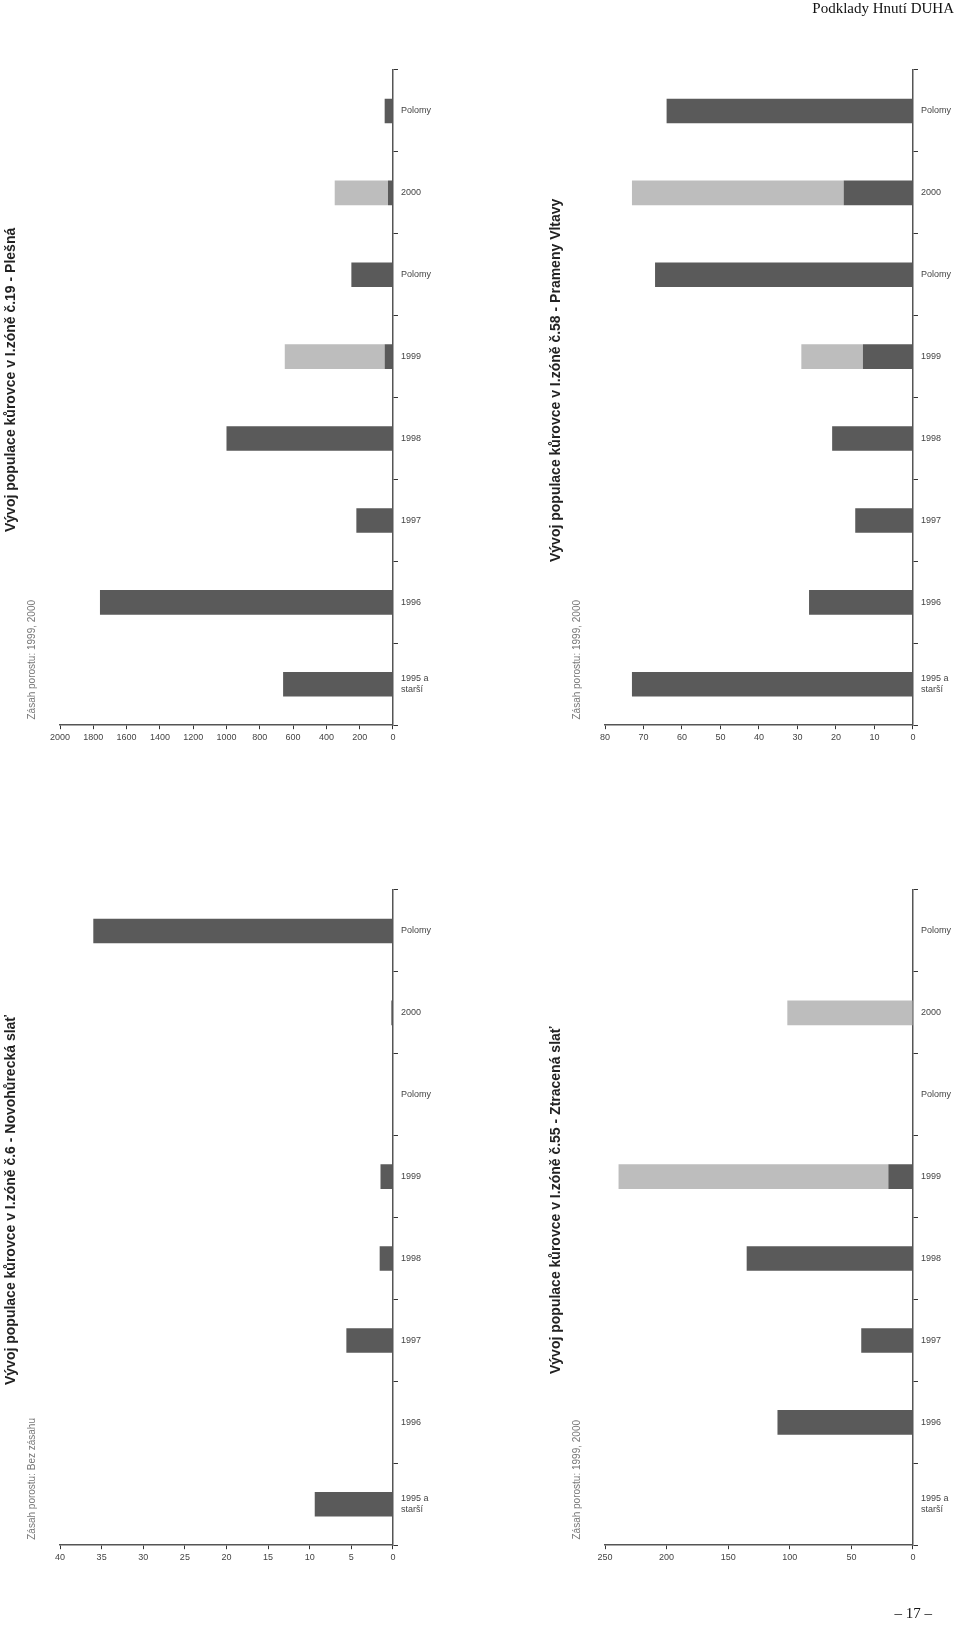  I want to click on text: – 17 –, so click(913, 1613).